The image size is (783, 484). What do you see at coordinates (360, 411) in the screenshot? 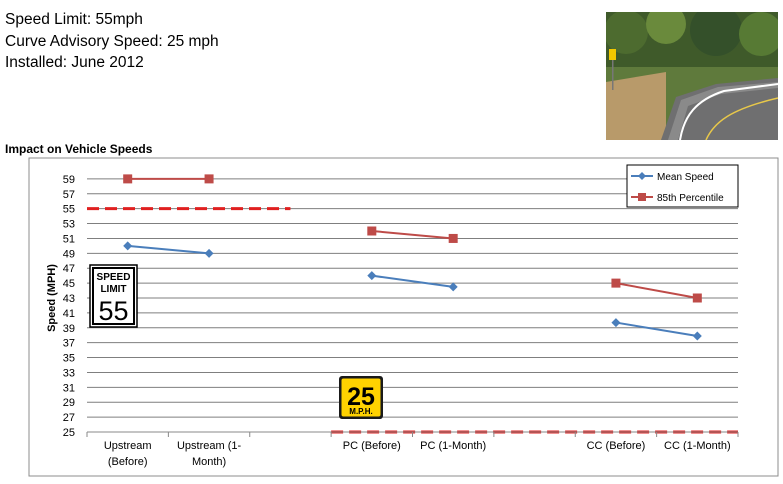
I see `advisory-plaque-unit: M.P.H.` at bounding box center [360, 411].